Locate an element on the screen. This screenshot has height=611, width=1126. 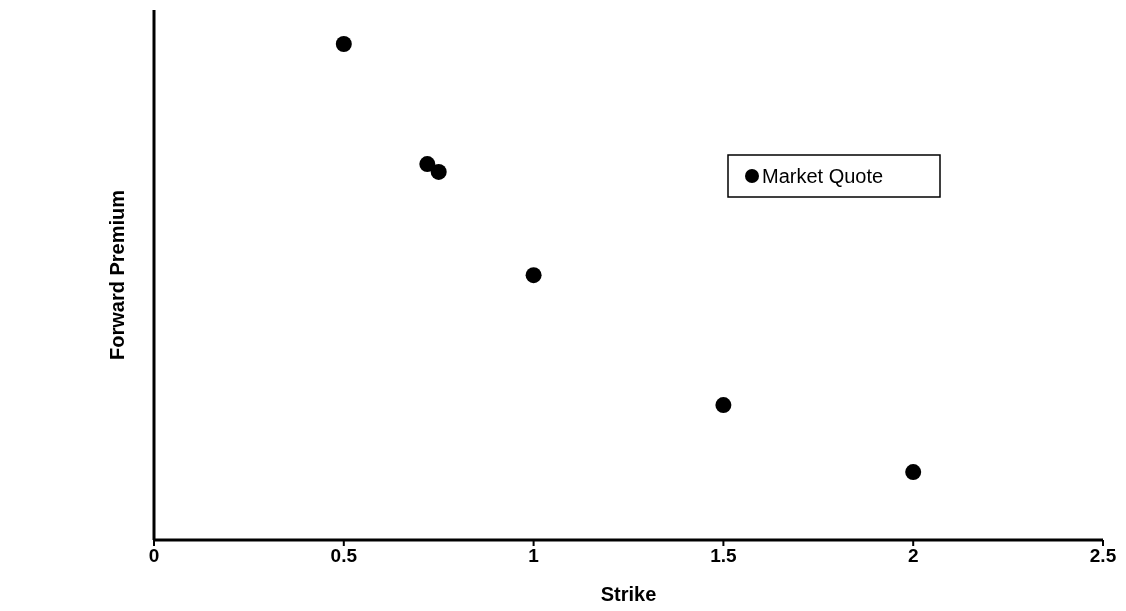
x-tick-label: 0 is located at coordinates (154, 555).